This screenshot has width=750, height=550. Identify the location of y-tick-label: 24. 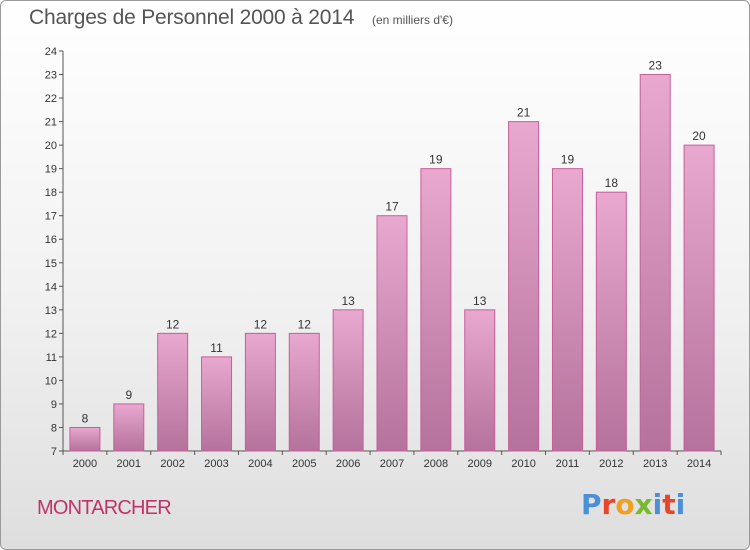
(51, 52).